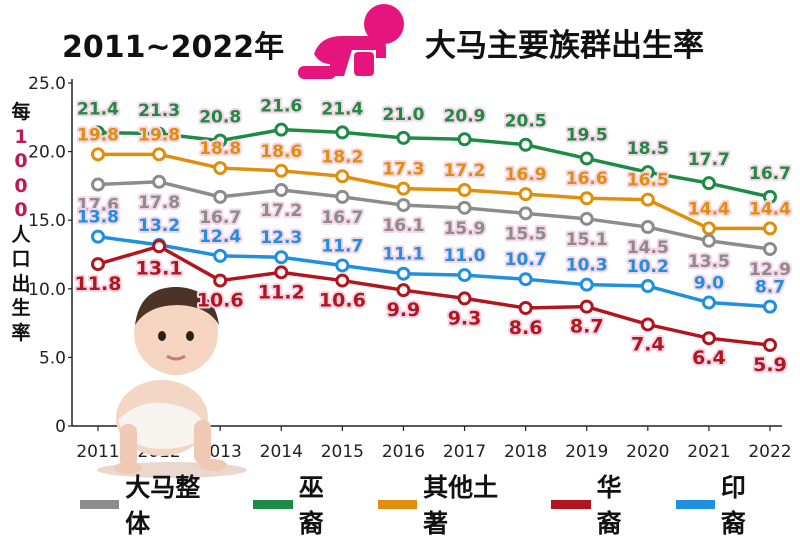 Image resolution: width=800 pixels, height=540 pixels. What do you see at coordinates (609, 505) in the screenshot?
I see `legend-label: 华裔` at bounding box center [609, 505].